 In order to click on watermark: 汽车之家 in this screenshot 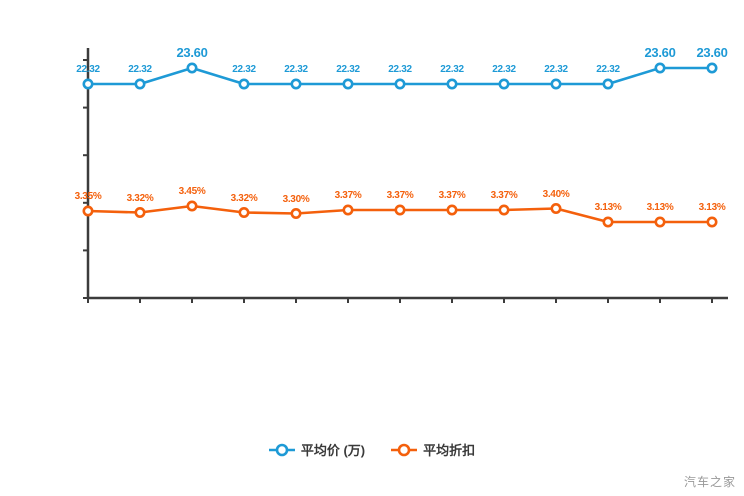, I will do `click(709, 482)`.